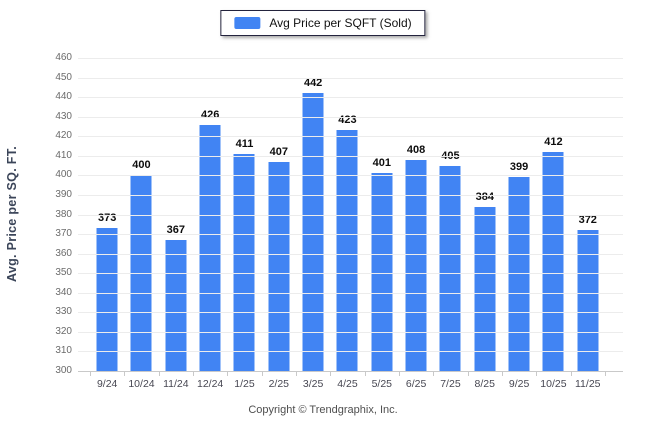 The height and width of the screenshot is (434, 646). I want to click on bar-band: 401, so click(382, 214).